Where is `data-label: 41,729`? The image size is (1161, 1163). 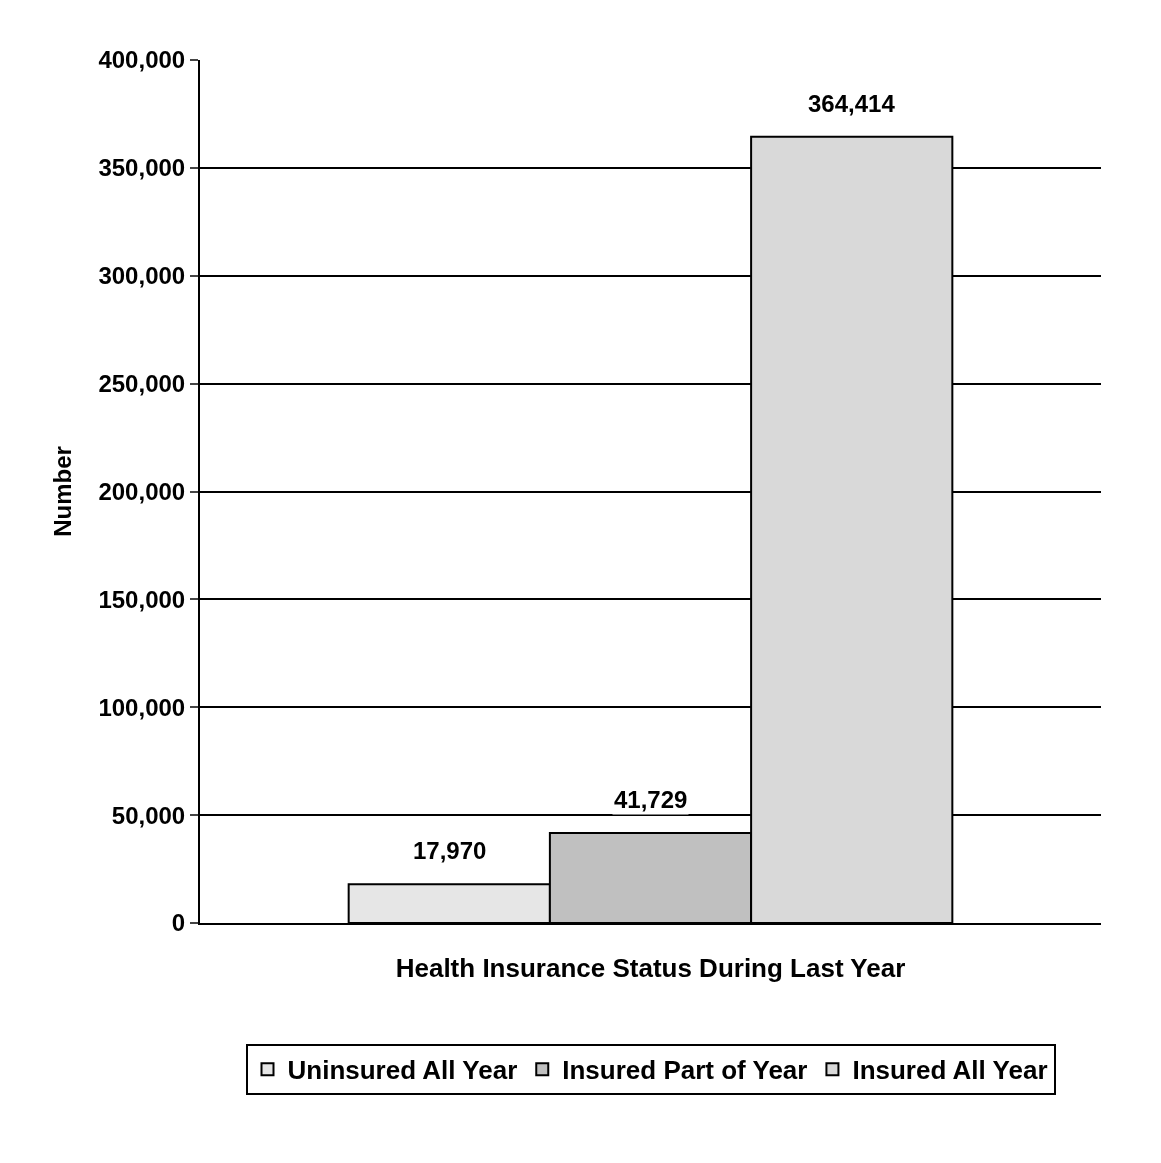 data-label: 41,729 is located at coordinates (651, 799).